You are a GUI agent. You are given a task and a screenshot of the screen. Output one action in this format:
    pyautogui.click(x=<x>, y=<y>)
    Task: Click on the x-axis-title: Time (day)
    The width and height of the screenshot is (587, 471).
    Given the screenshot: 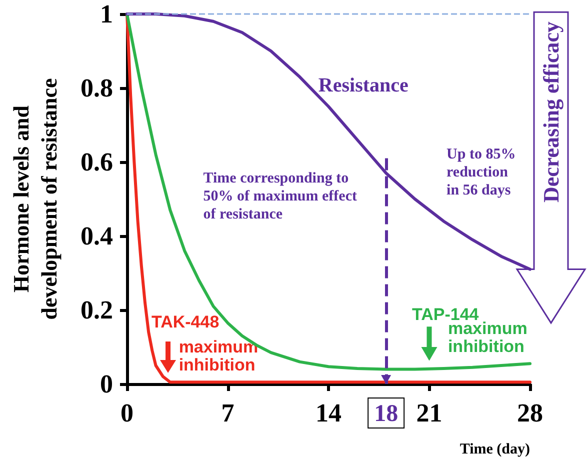 What is the action you would take?
    pyautogui.click(x=495, y=450)
    